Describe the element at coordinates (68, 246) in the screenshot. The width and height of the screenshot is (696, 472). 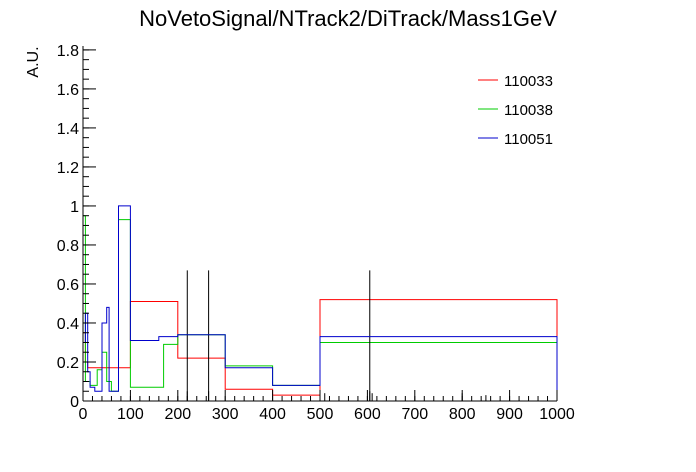
I see `y-tick-label: 0.8` at that location.